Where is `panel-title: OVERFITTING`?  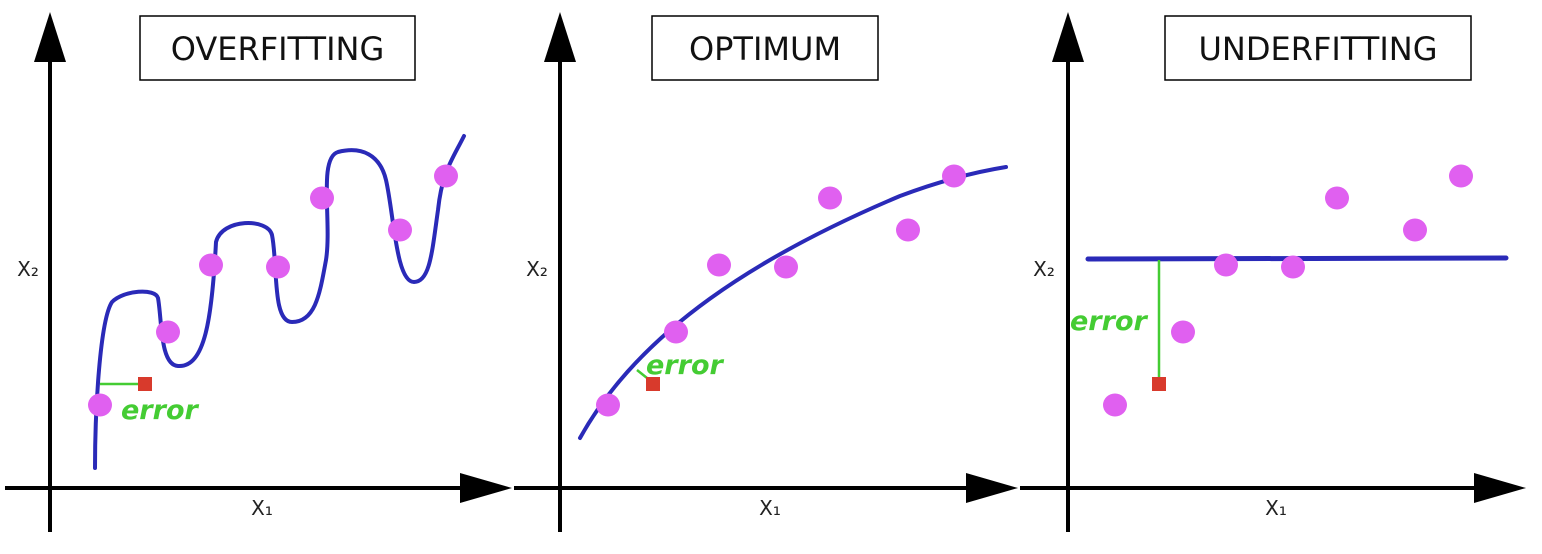
panel-title: OVERFITTING is located at coordinates (278, 49).